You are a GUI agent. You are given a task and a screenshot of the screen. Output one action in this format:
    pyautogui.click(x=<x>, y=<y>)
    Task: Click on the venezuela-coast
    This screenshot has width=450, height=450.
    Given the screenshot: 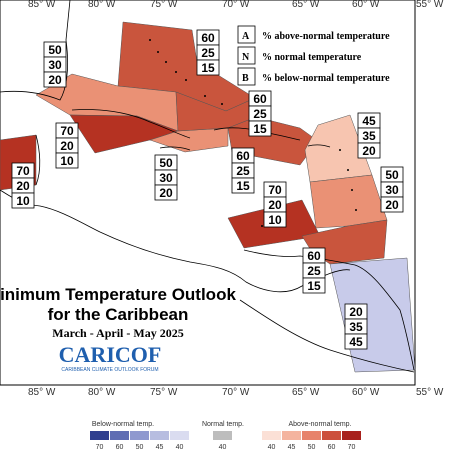 What is the action you would take?
    pyautogui.click(x=329, y=310)
    